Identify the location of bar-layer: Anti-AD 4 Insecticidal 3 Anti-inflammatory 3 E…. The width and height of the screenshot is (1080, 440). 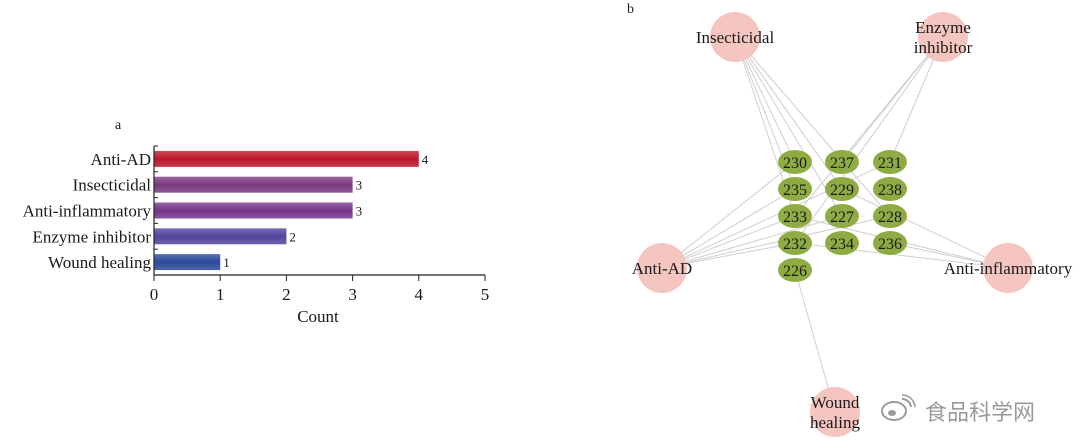
(226, 208).